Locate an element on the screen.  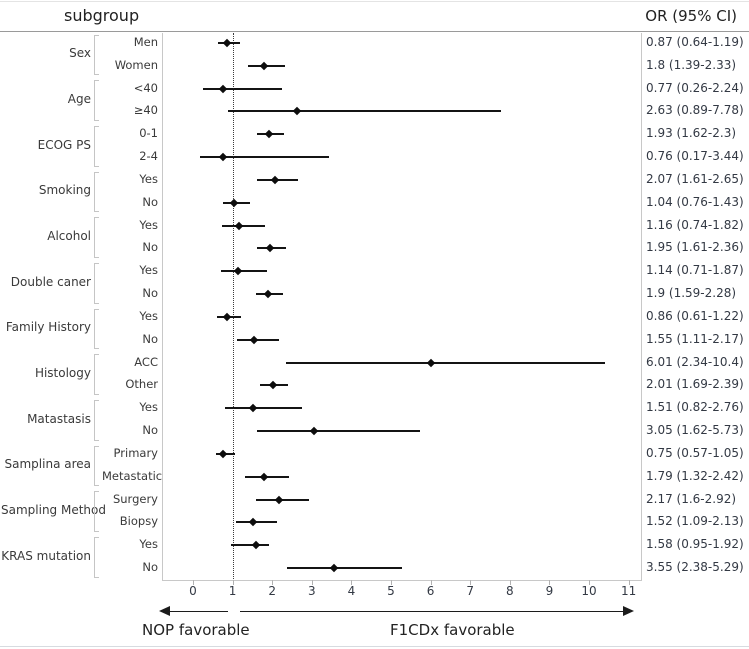
row-label: ACC is located at coordinates (146, 361).